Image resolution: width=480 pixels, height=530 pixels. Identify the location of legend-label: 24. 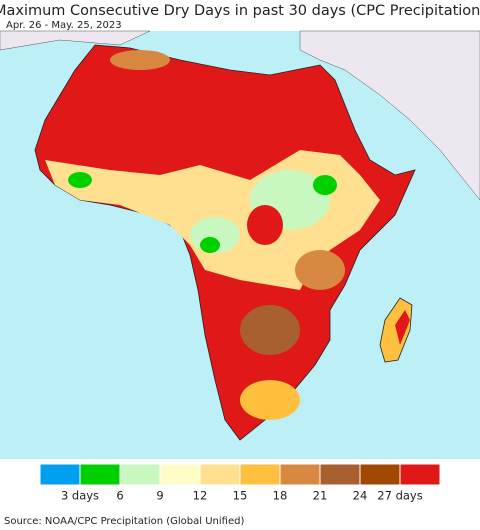
(360, 496).